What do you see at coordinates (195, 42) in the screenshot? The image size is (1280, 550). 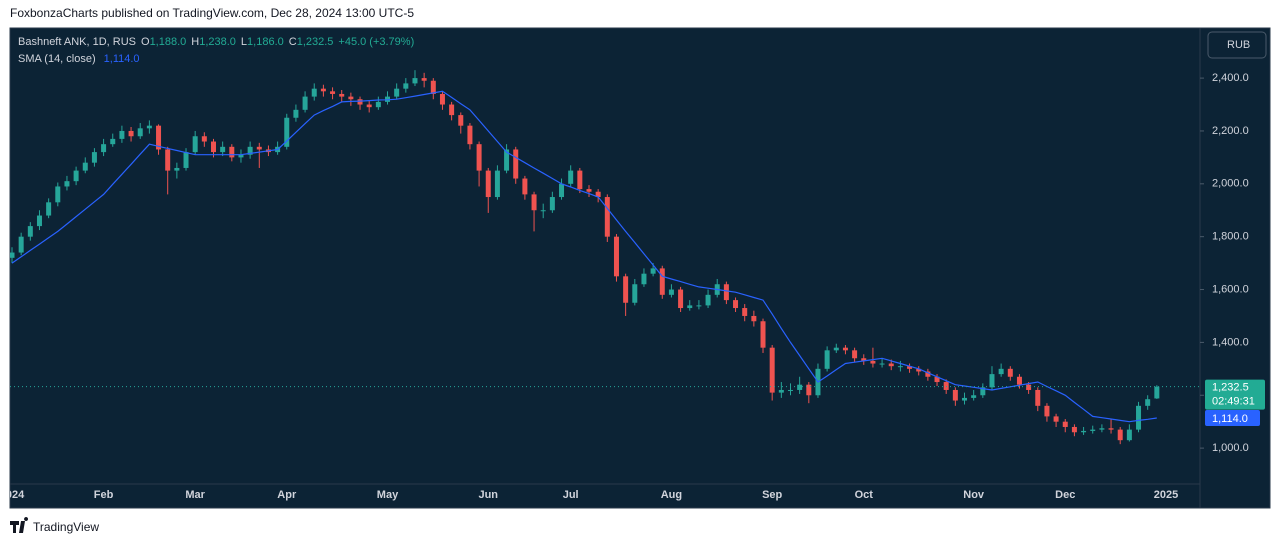 I see `h-key: H` at bounding box center [195, 42].